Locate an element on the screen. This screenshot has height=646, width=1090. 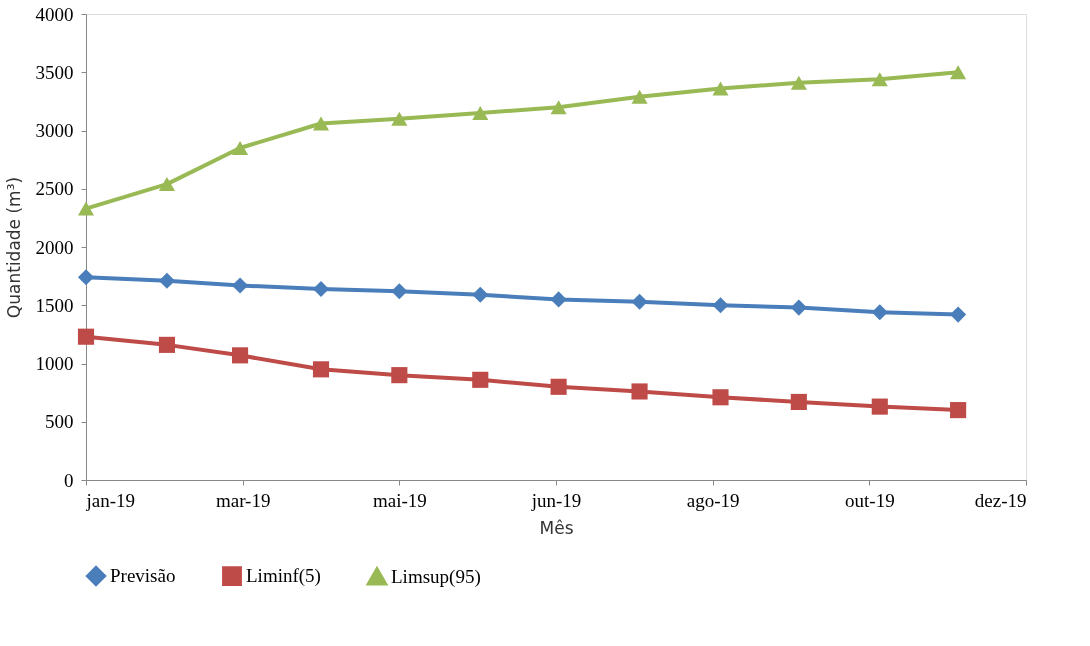
y-tick-label: 500 is located at coordinates (59, 422).